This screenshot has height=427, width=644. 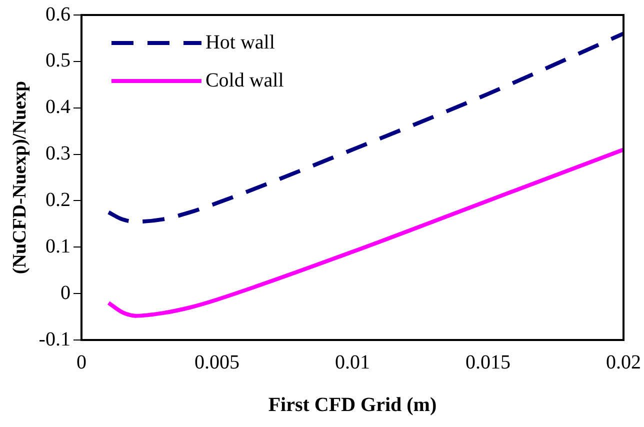 I want to click on x-tick-label: 0.005, so click(x=217, y=362).